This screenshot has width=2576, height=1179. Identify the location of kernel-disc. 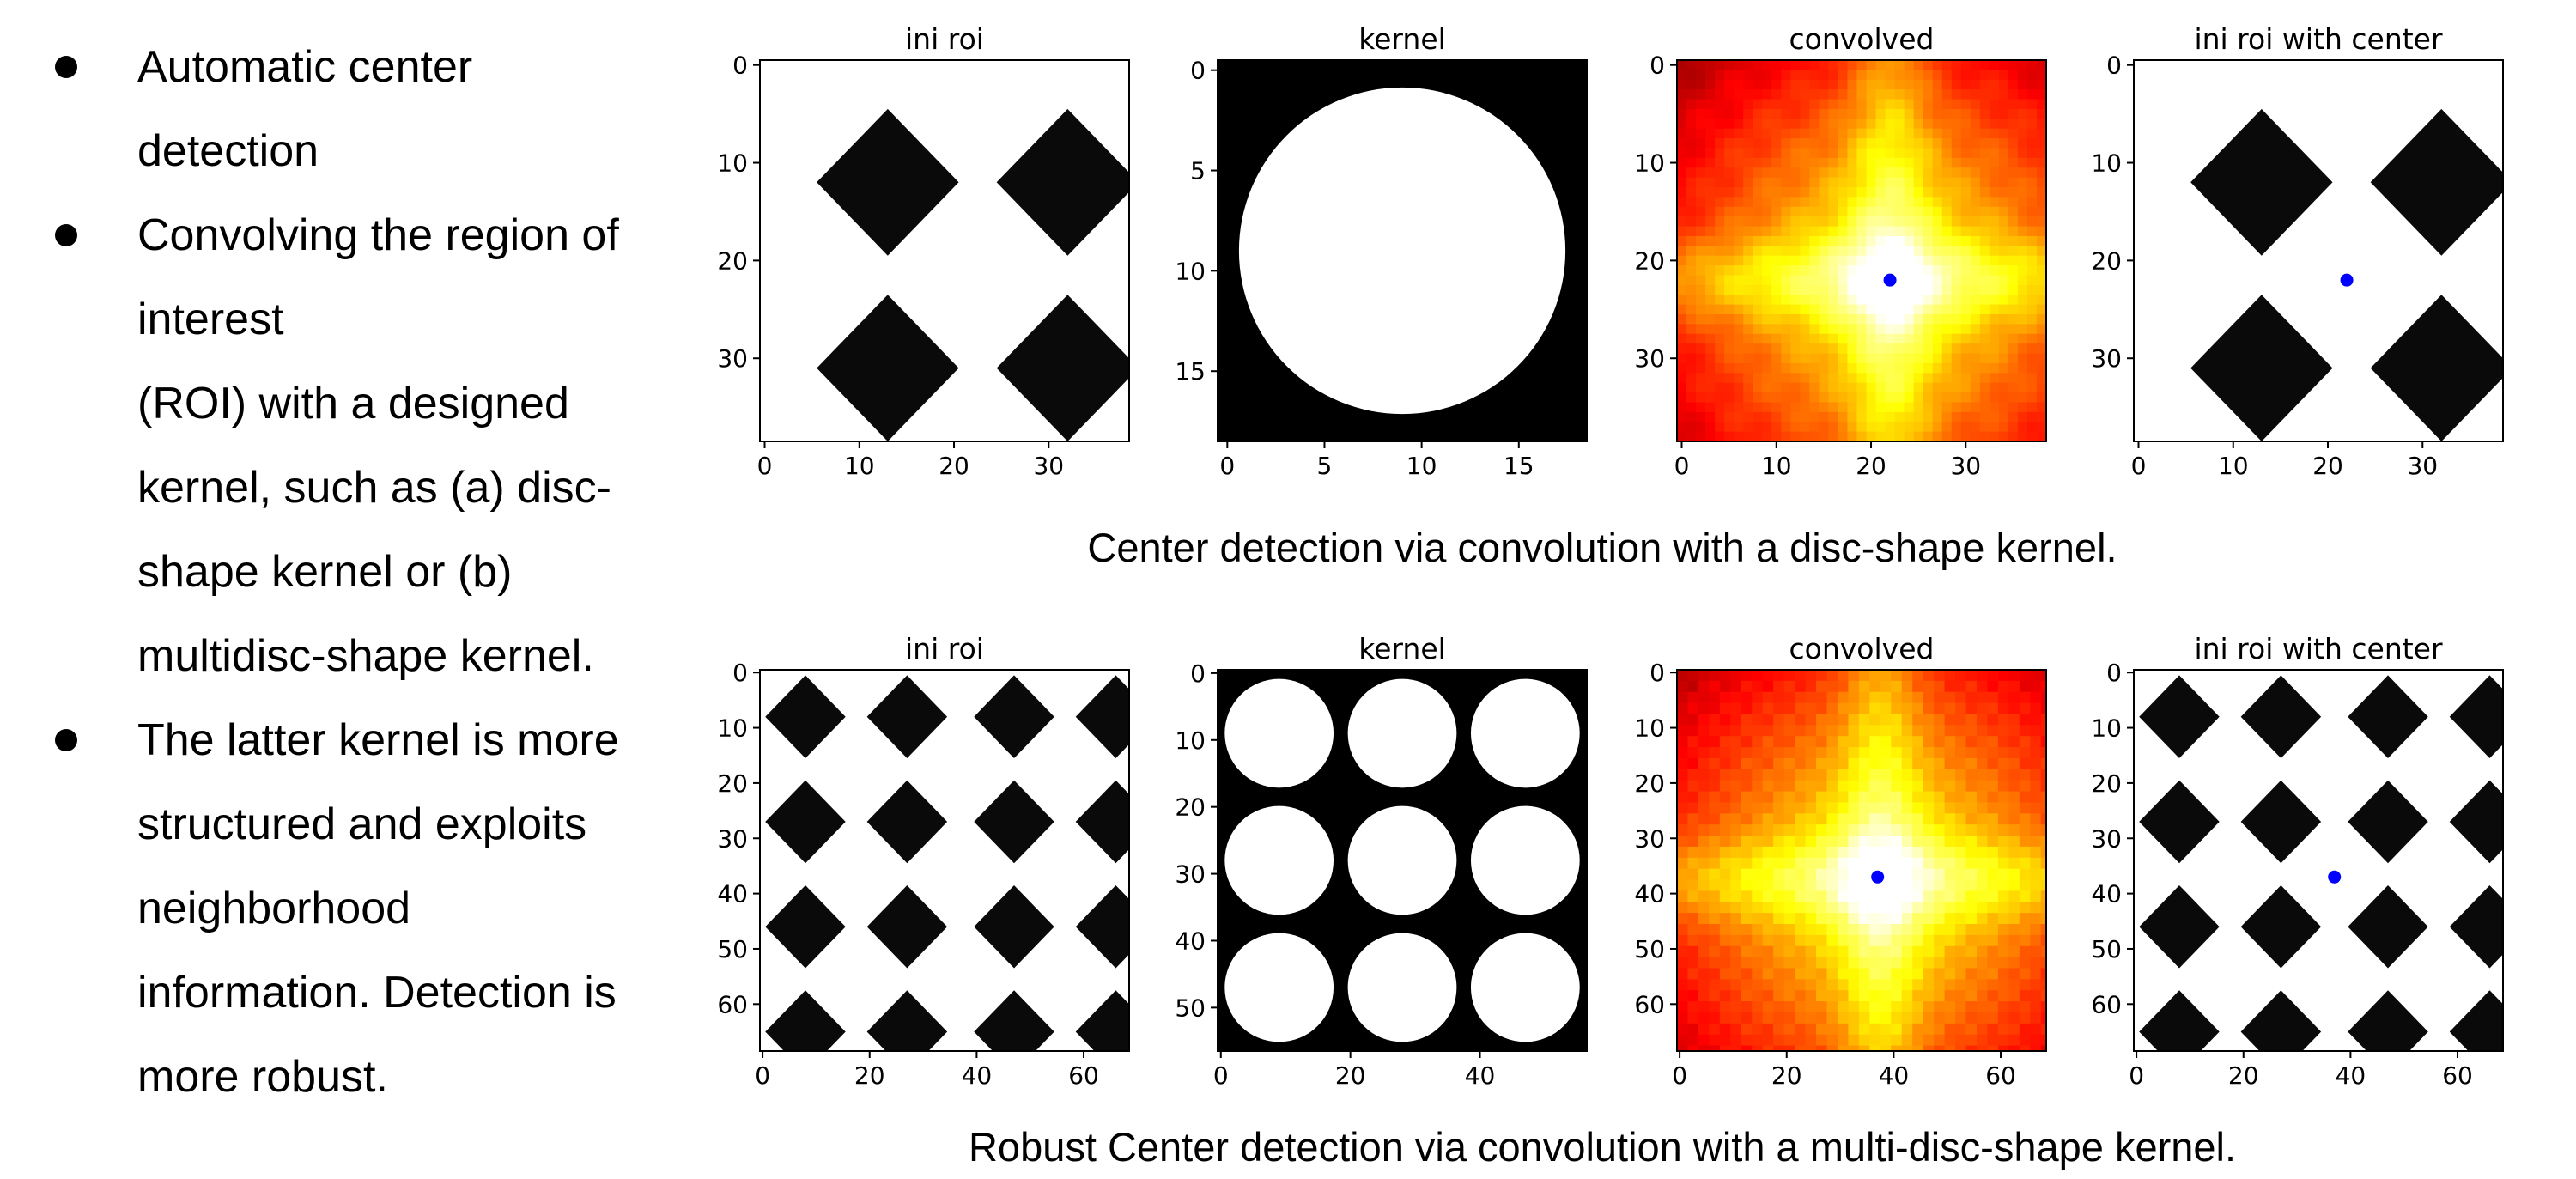
(1279, 860).